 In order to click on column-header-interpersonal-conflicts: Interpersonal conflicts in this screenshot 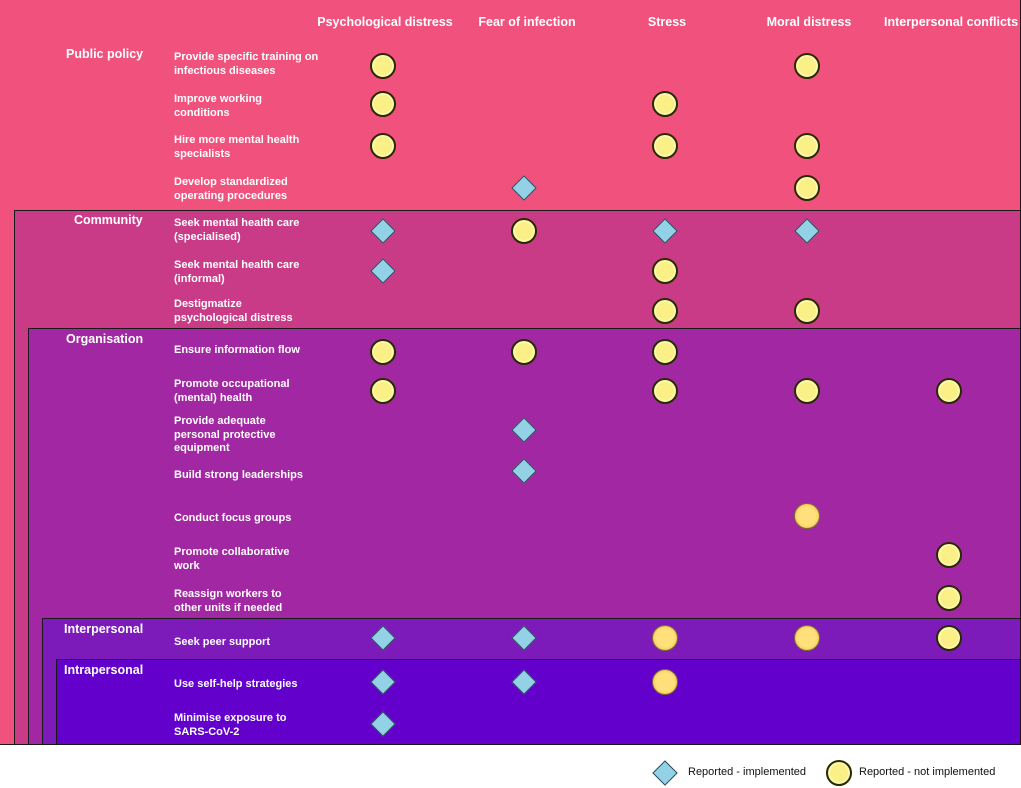, I will do `click(951, 22)`.